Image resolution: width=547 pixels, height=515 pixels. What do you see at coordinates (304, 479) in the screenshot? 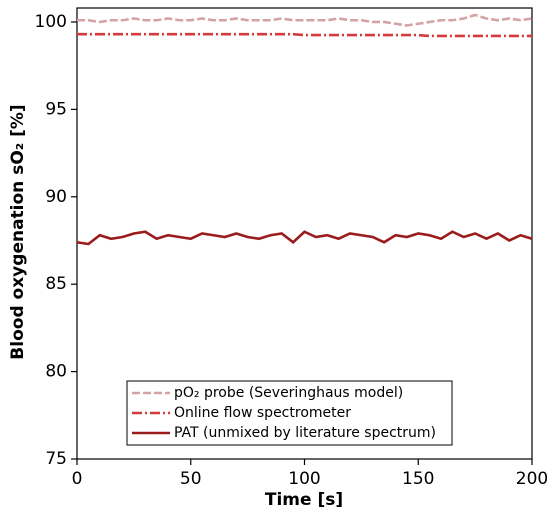
I see `x-tick-label: 100` at bounding box center [304, 479].